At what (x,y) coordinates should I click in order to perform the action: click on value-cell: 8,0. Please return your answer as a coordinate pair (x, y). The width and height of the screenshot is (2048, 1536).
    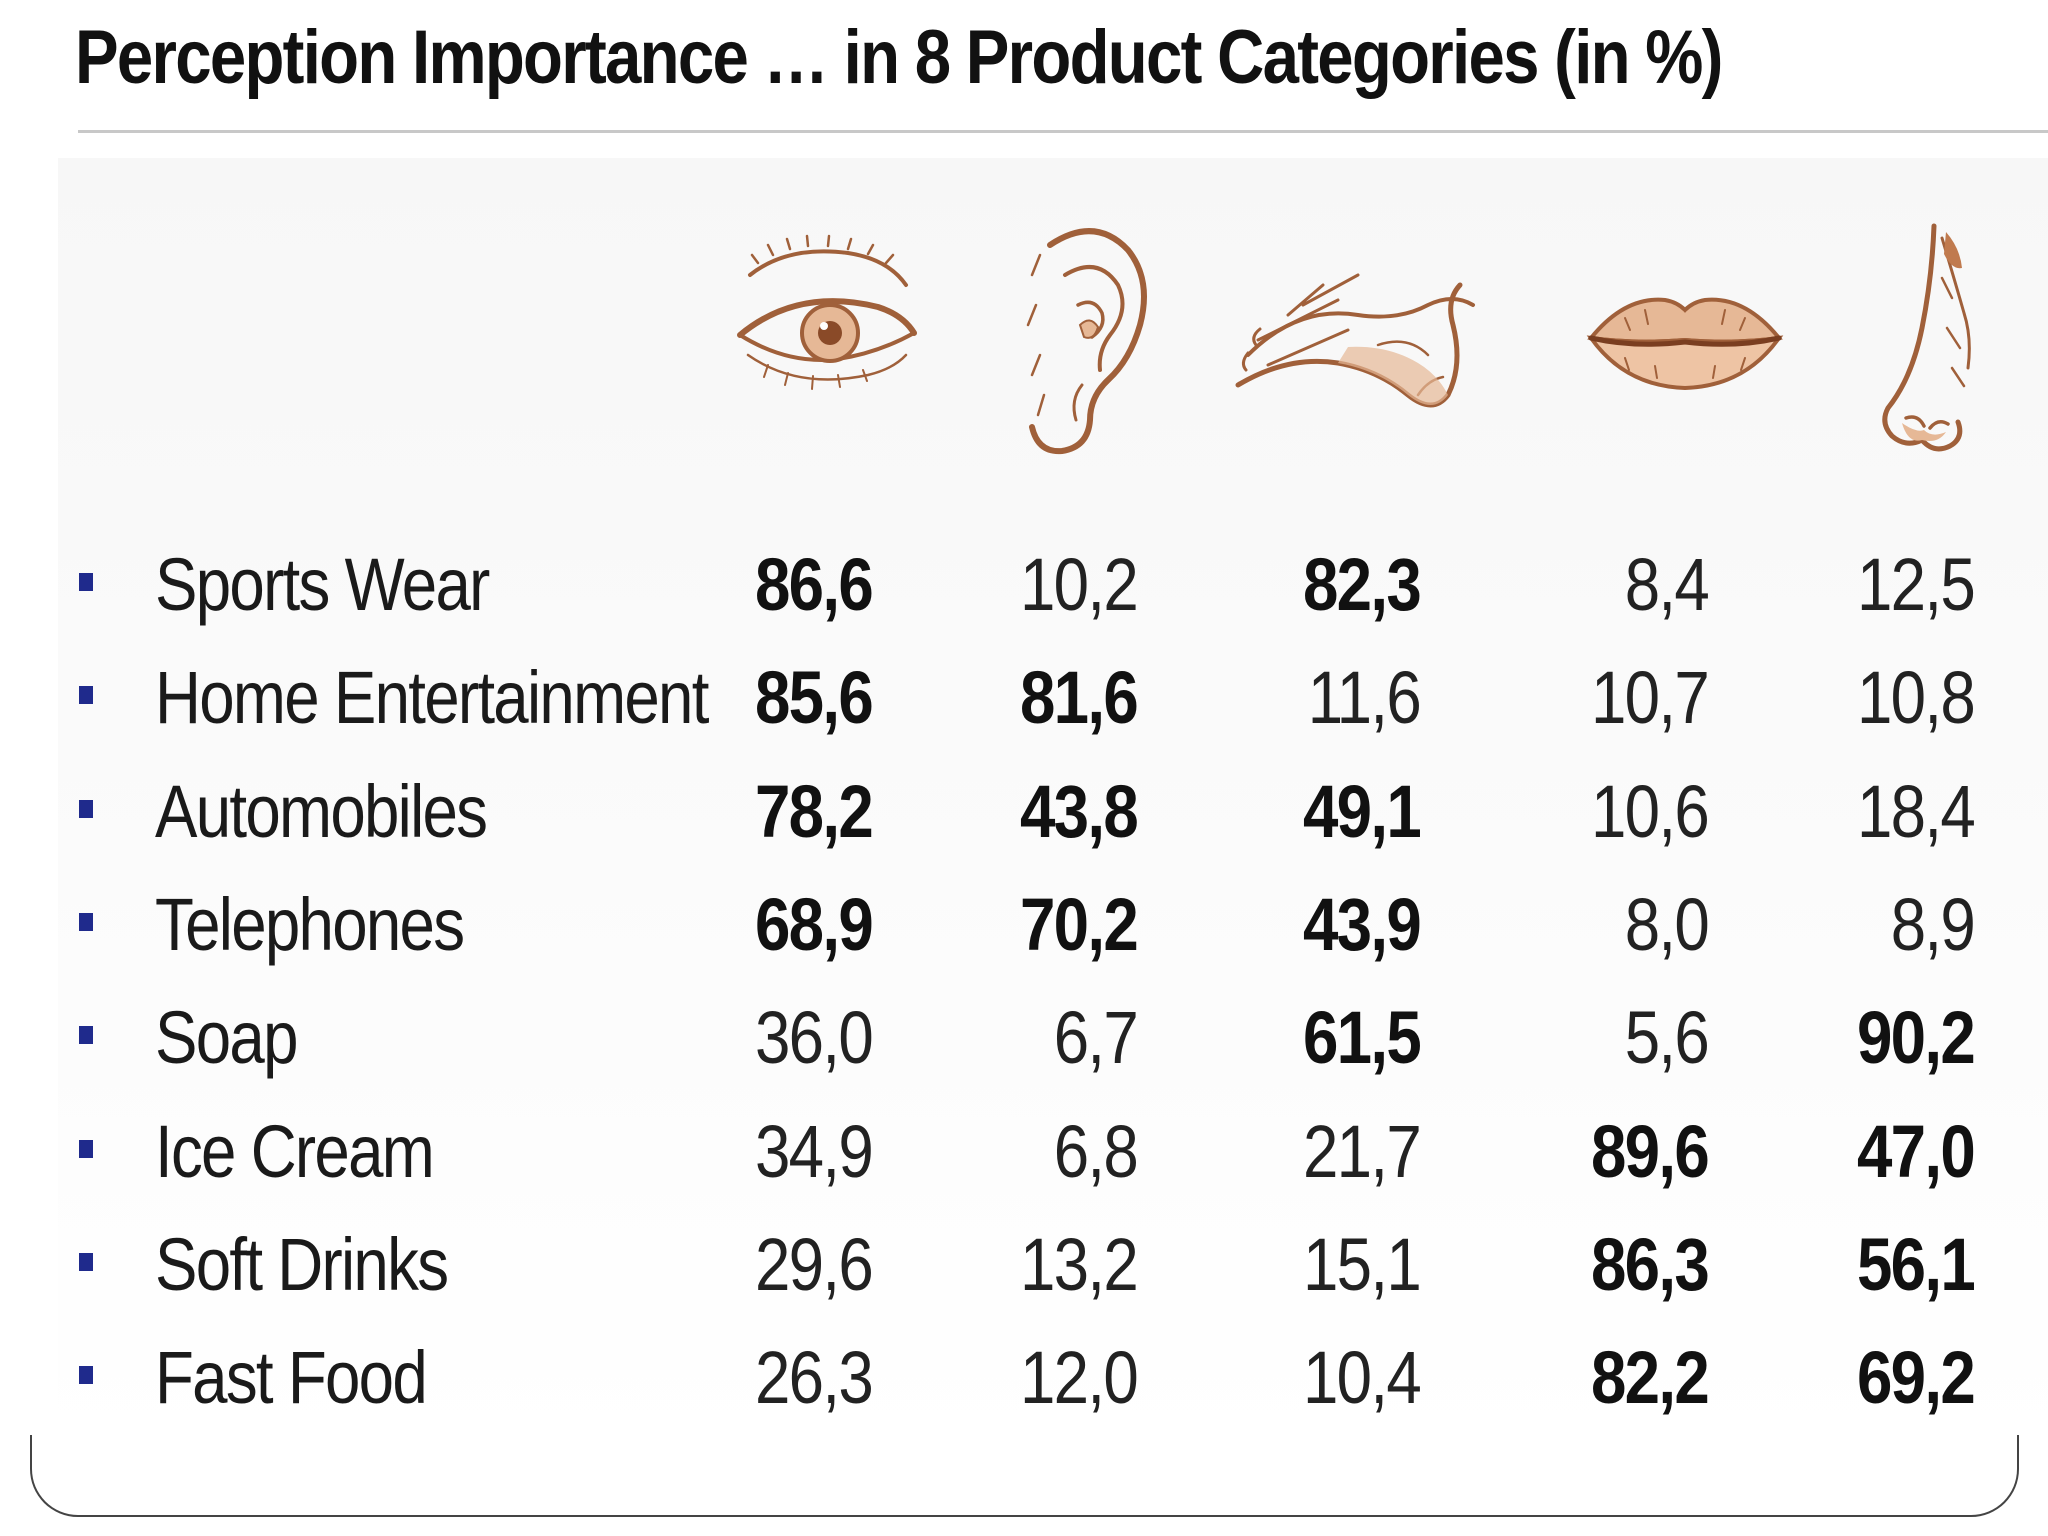
    Looking at the image, I should click on (1667, 924).